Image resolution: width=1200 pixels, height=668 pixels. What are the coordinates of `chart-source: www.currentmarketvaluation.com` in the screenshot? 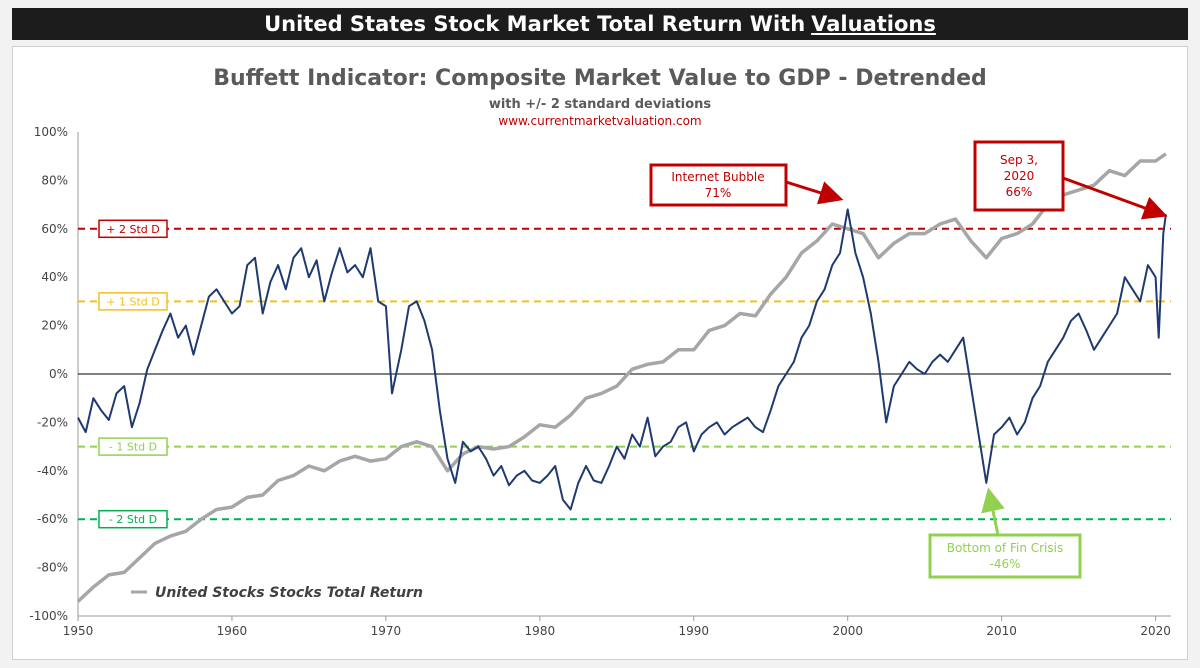 It's located at (599, 121).